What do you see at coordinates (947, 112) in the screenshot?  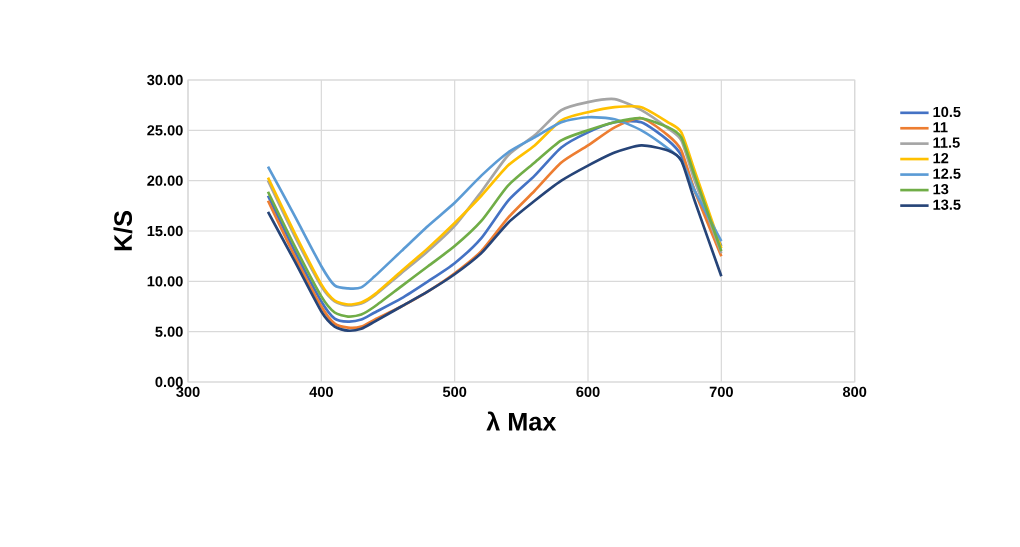 I see `legend-label: 10.5` at bounding box center [947, 112].